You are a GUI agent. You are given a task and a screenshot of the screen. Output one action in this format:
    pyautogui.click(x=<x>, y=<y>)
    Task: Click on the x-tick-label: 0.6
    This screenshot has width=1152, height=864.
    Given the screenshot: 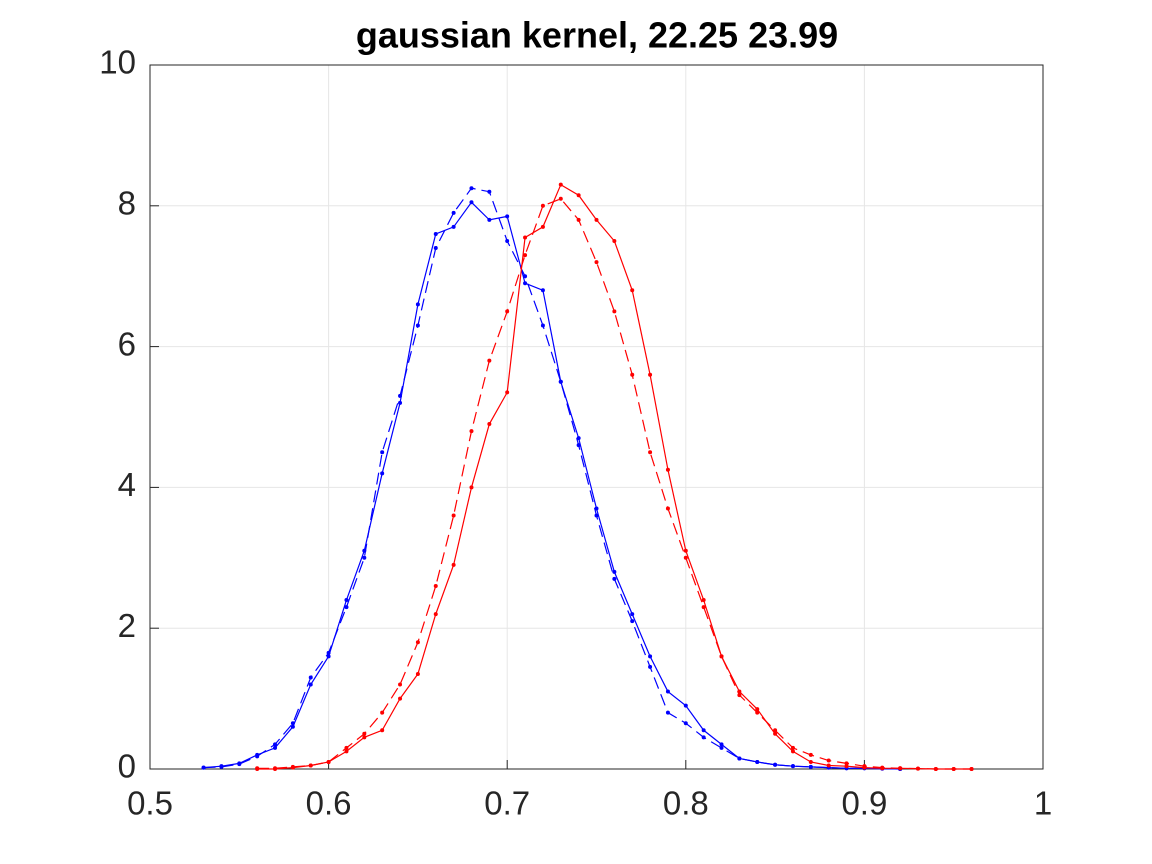 What is the action you would take?
    pyautogui.click(x=329, y=803)
    